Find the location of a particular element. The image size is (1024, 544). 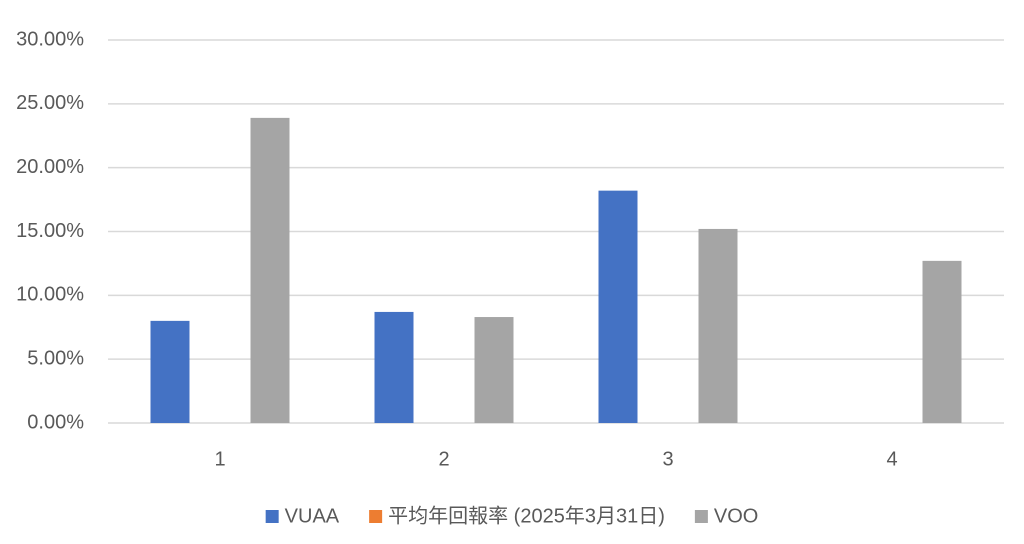

y-tick-label: 15.00% is located at coordinates (50, 231).